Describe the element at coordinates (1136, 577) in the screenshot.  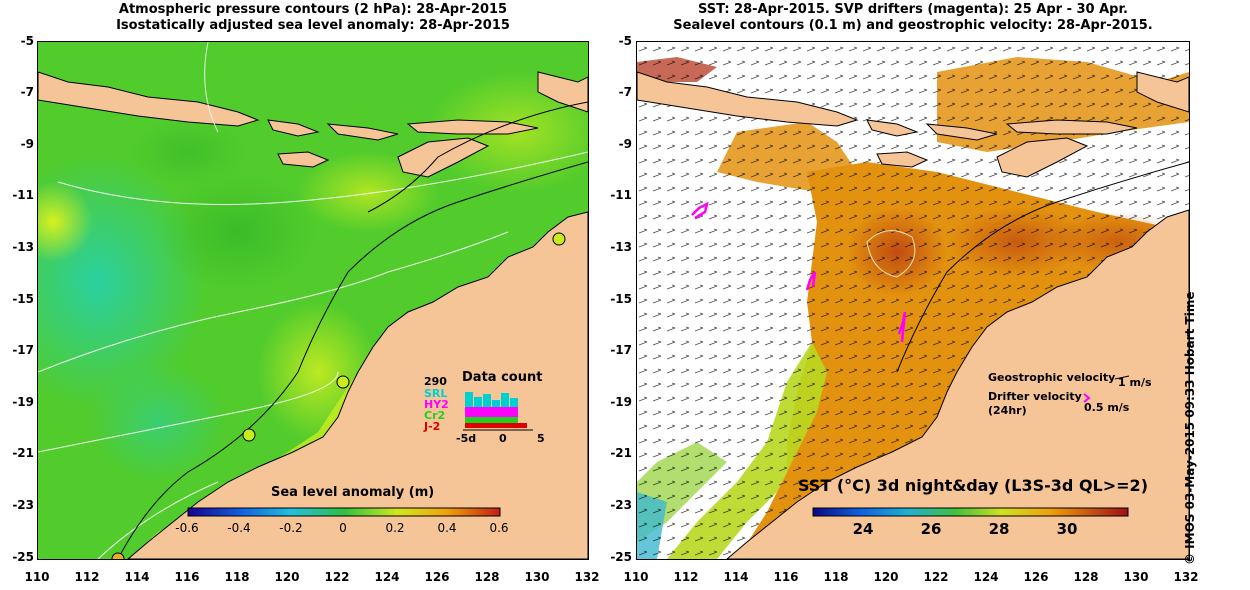
I see `x-tick-label: 130` at that location.